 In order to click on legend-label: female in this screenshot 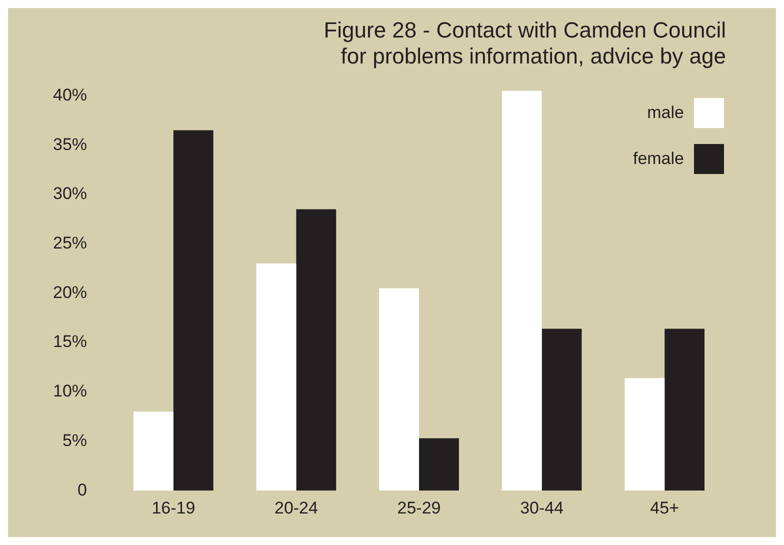, I will do `click(658, 159)`.